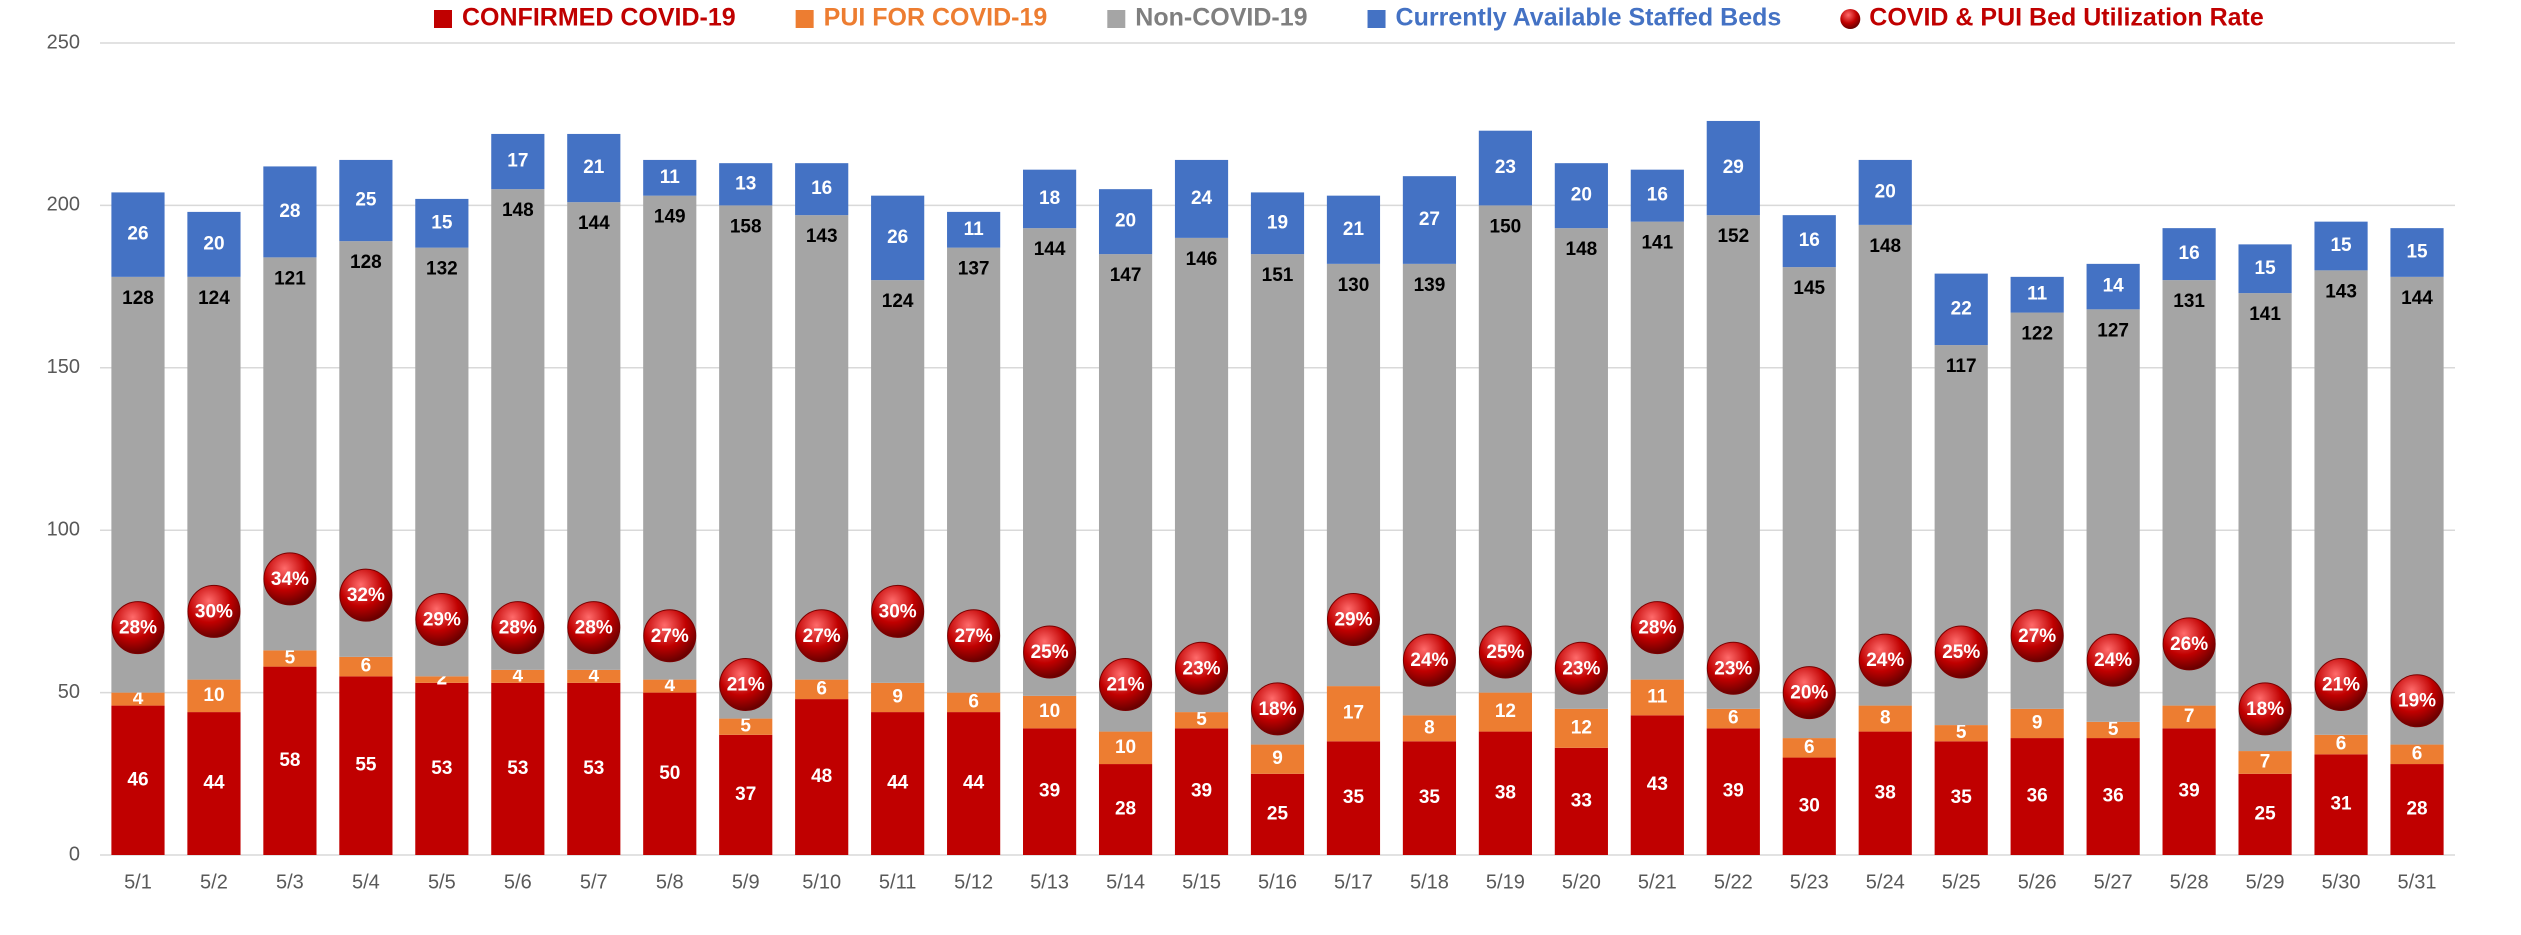 The width and height of the screenshot is (2521, 935). I want to click on data-label: 143, so click(822, 236).